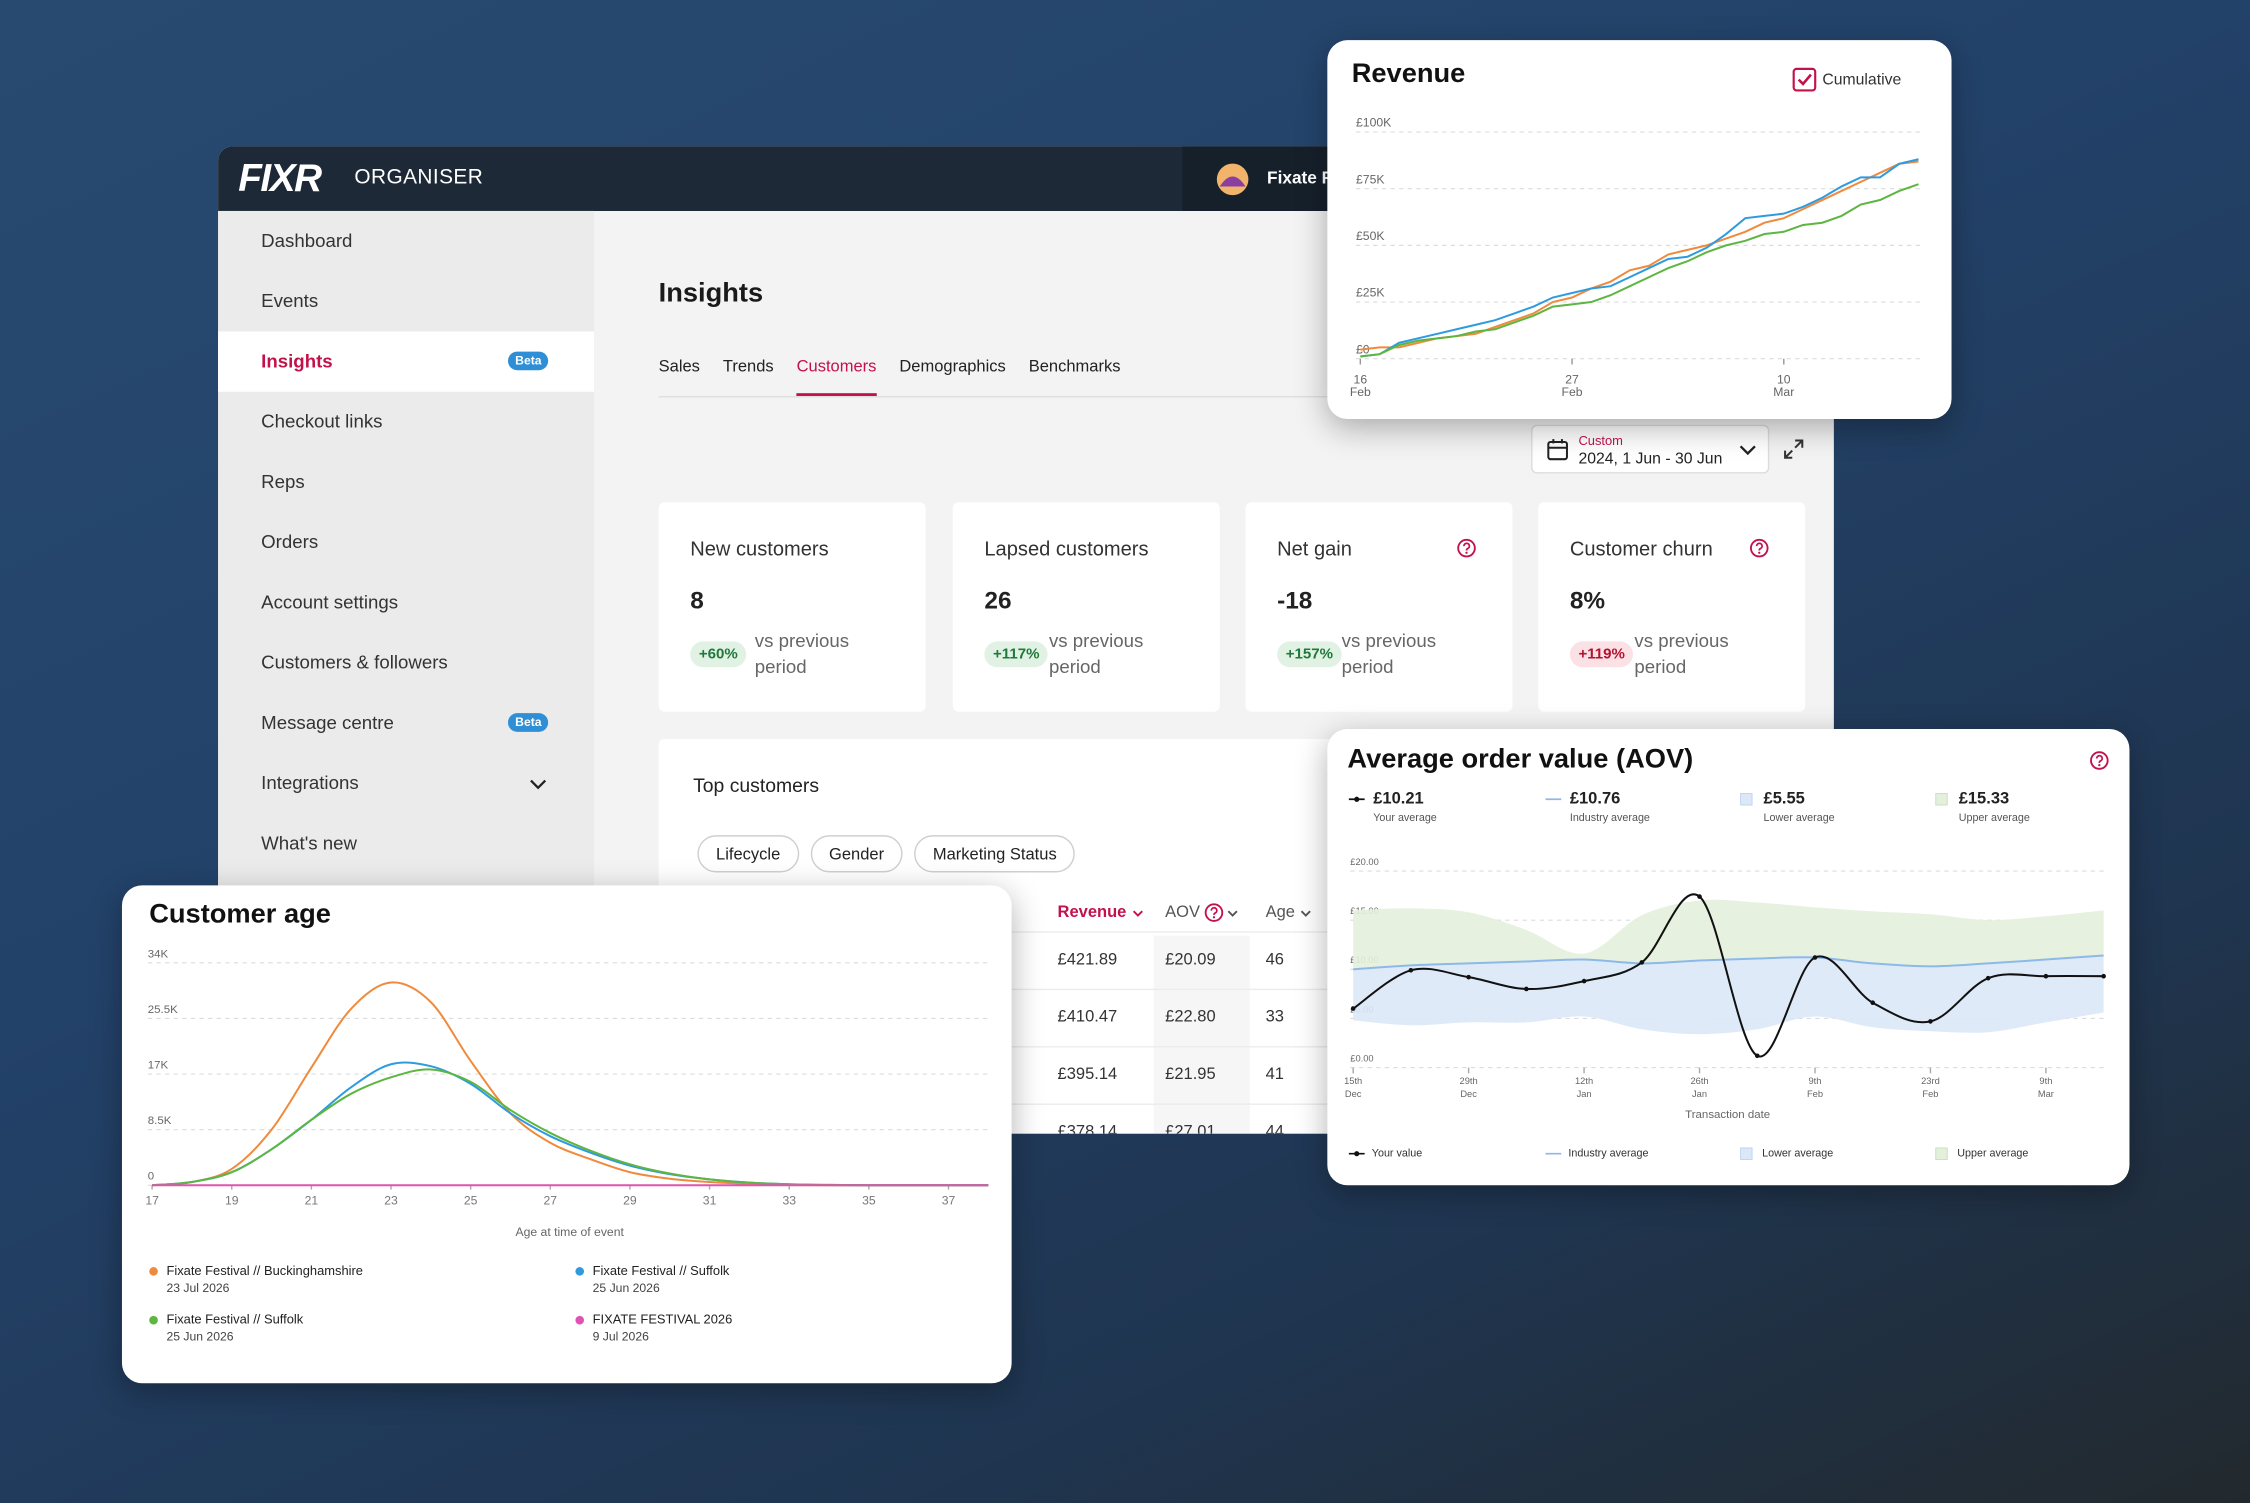  Describe the element at coordinates (1074, 367) in the screenshot. I see `tab: Benchmarks` at that location.